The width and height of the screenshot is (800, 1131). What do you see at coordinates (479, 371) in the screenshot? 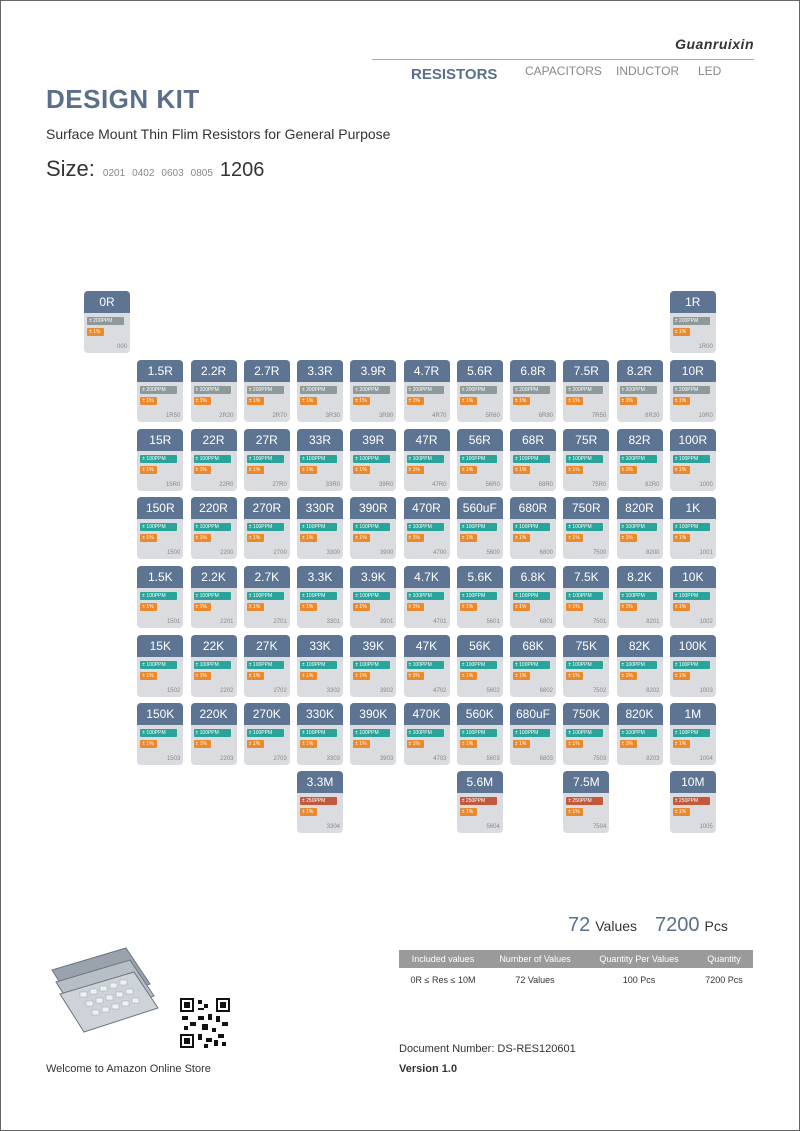
I see `resistor-value: 5.6R` at bounding box center [479, 371].